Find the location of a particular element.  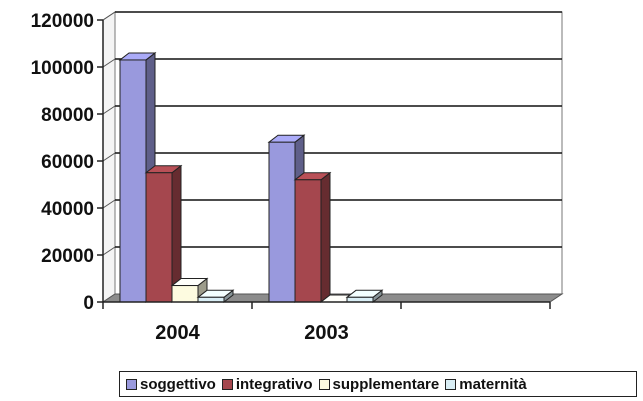

legend-label: supplementare is located at coordinates (386, 384).